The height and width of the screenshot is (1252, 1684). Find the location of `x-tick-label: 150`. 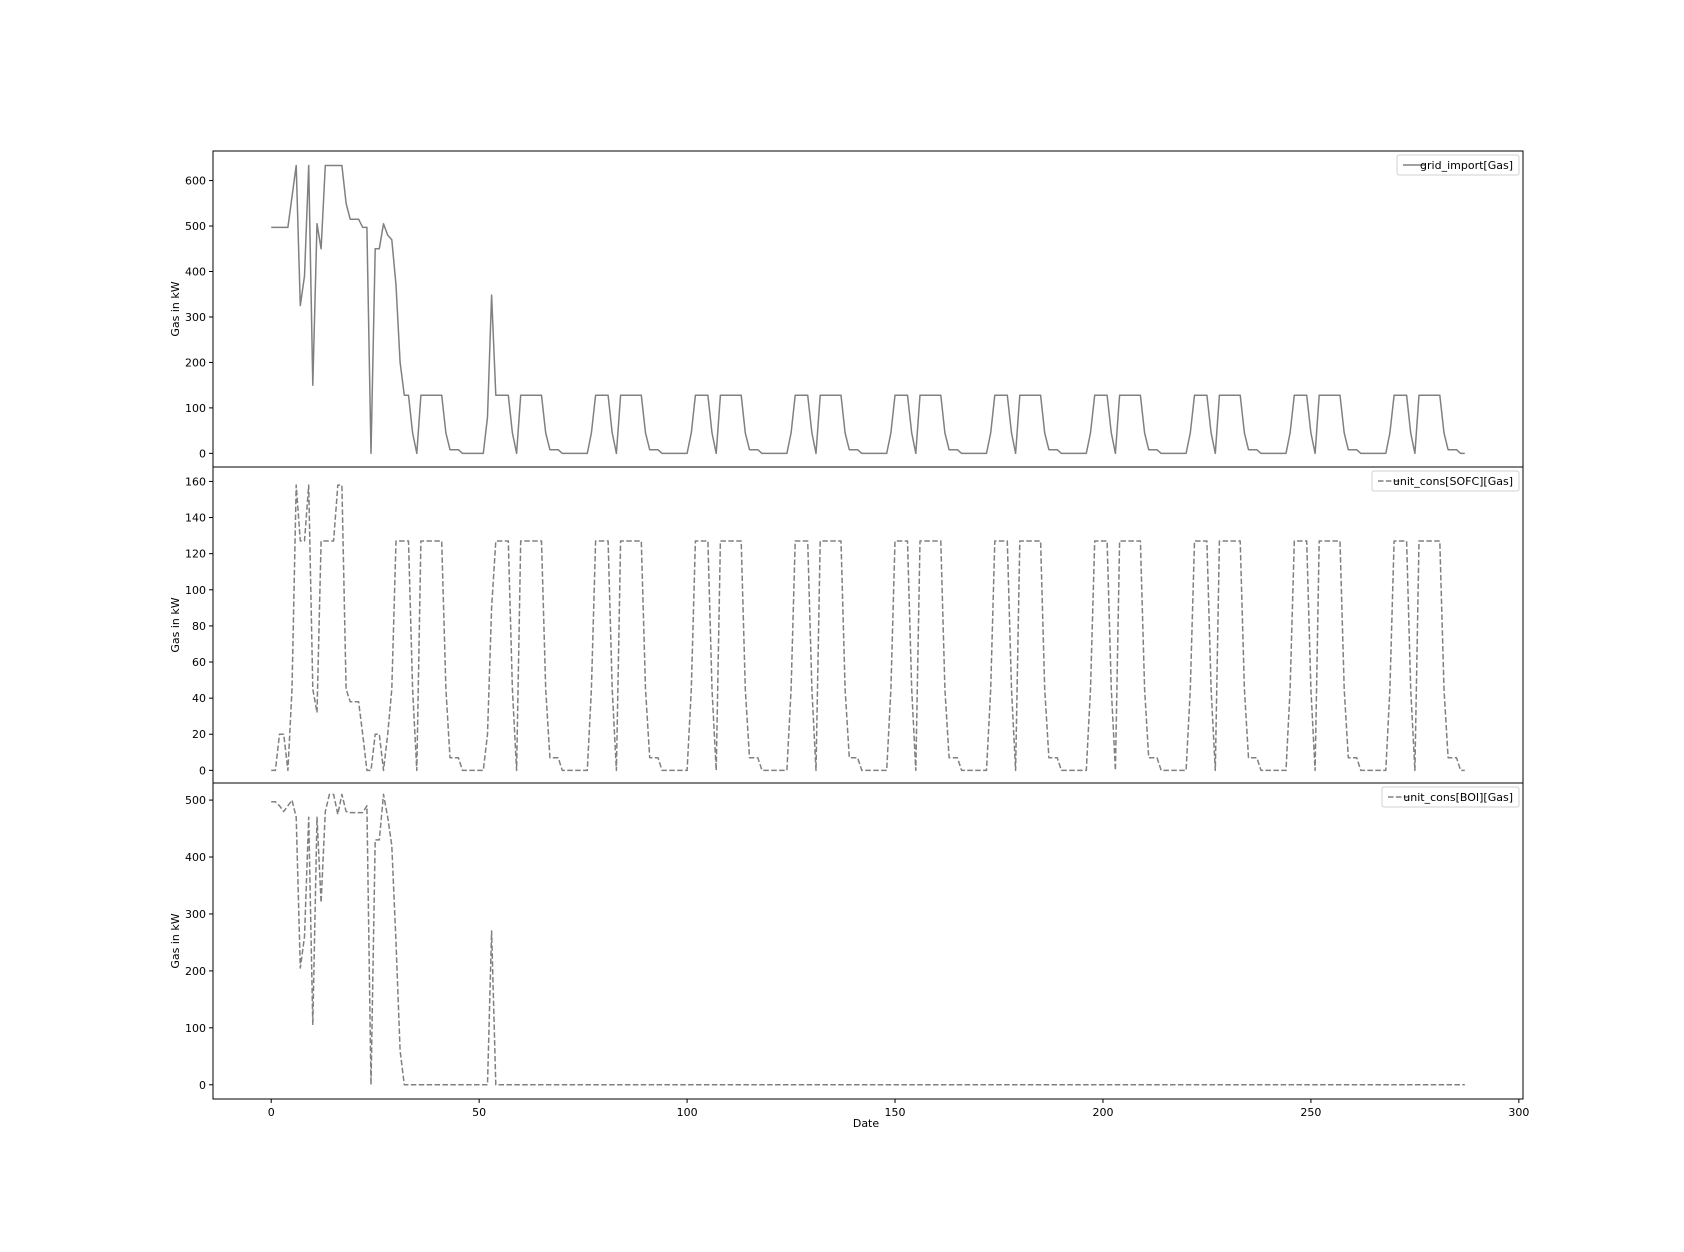

x-tick-label: 150 is located at coordinates (895, 1112).